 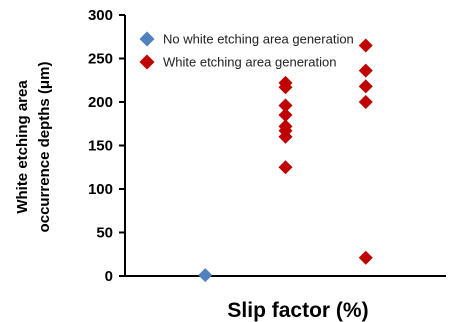 I want to click on y-axis-title-line1: White etching area, so click(x=22, y=147).